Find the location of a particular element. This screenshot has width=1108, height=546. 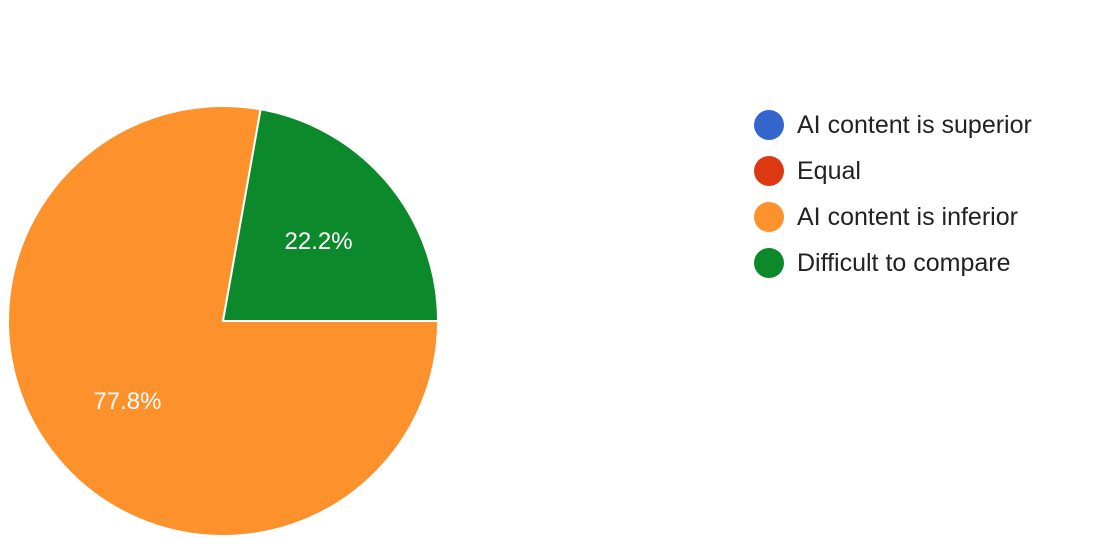

slice-value-label: 22.2% is located at coordinates (319, 241).